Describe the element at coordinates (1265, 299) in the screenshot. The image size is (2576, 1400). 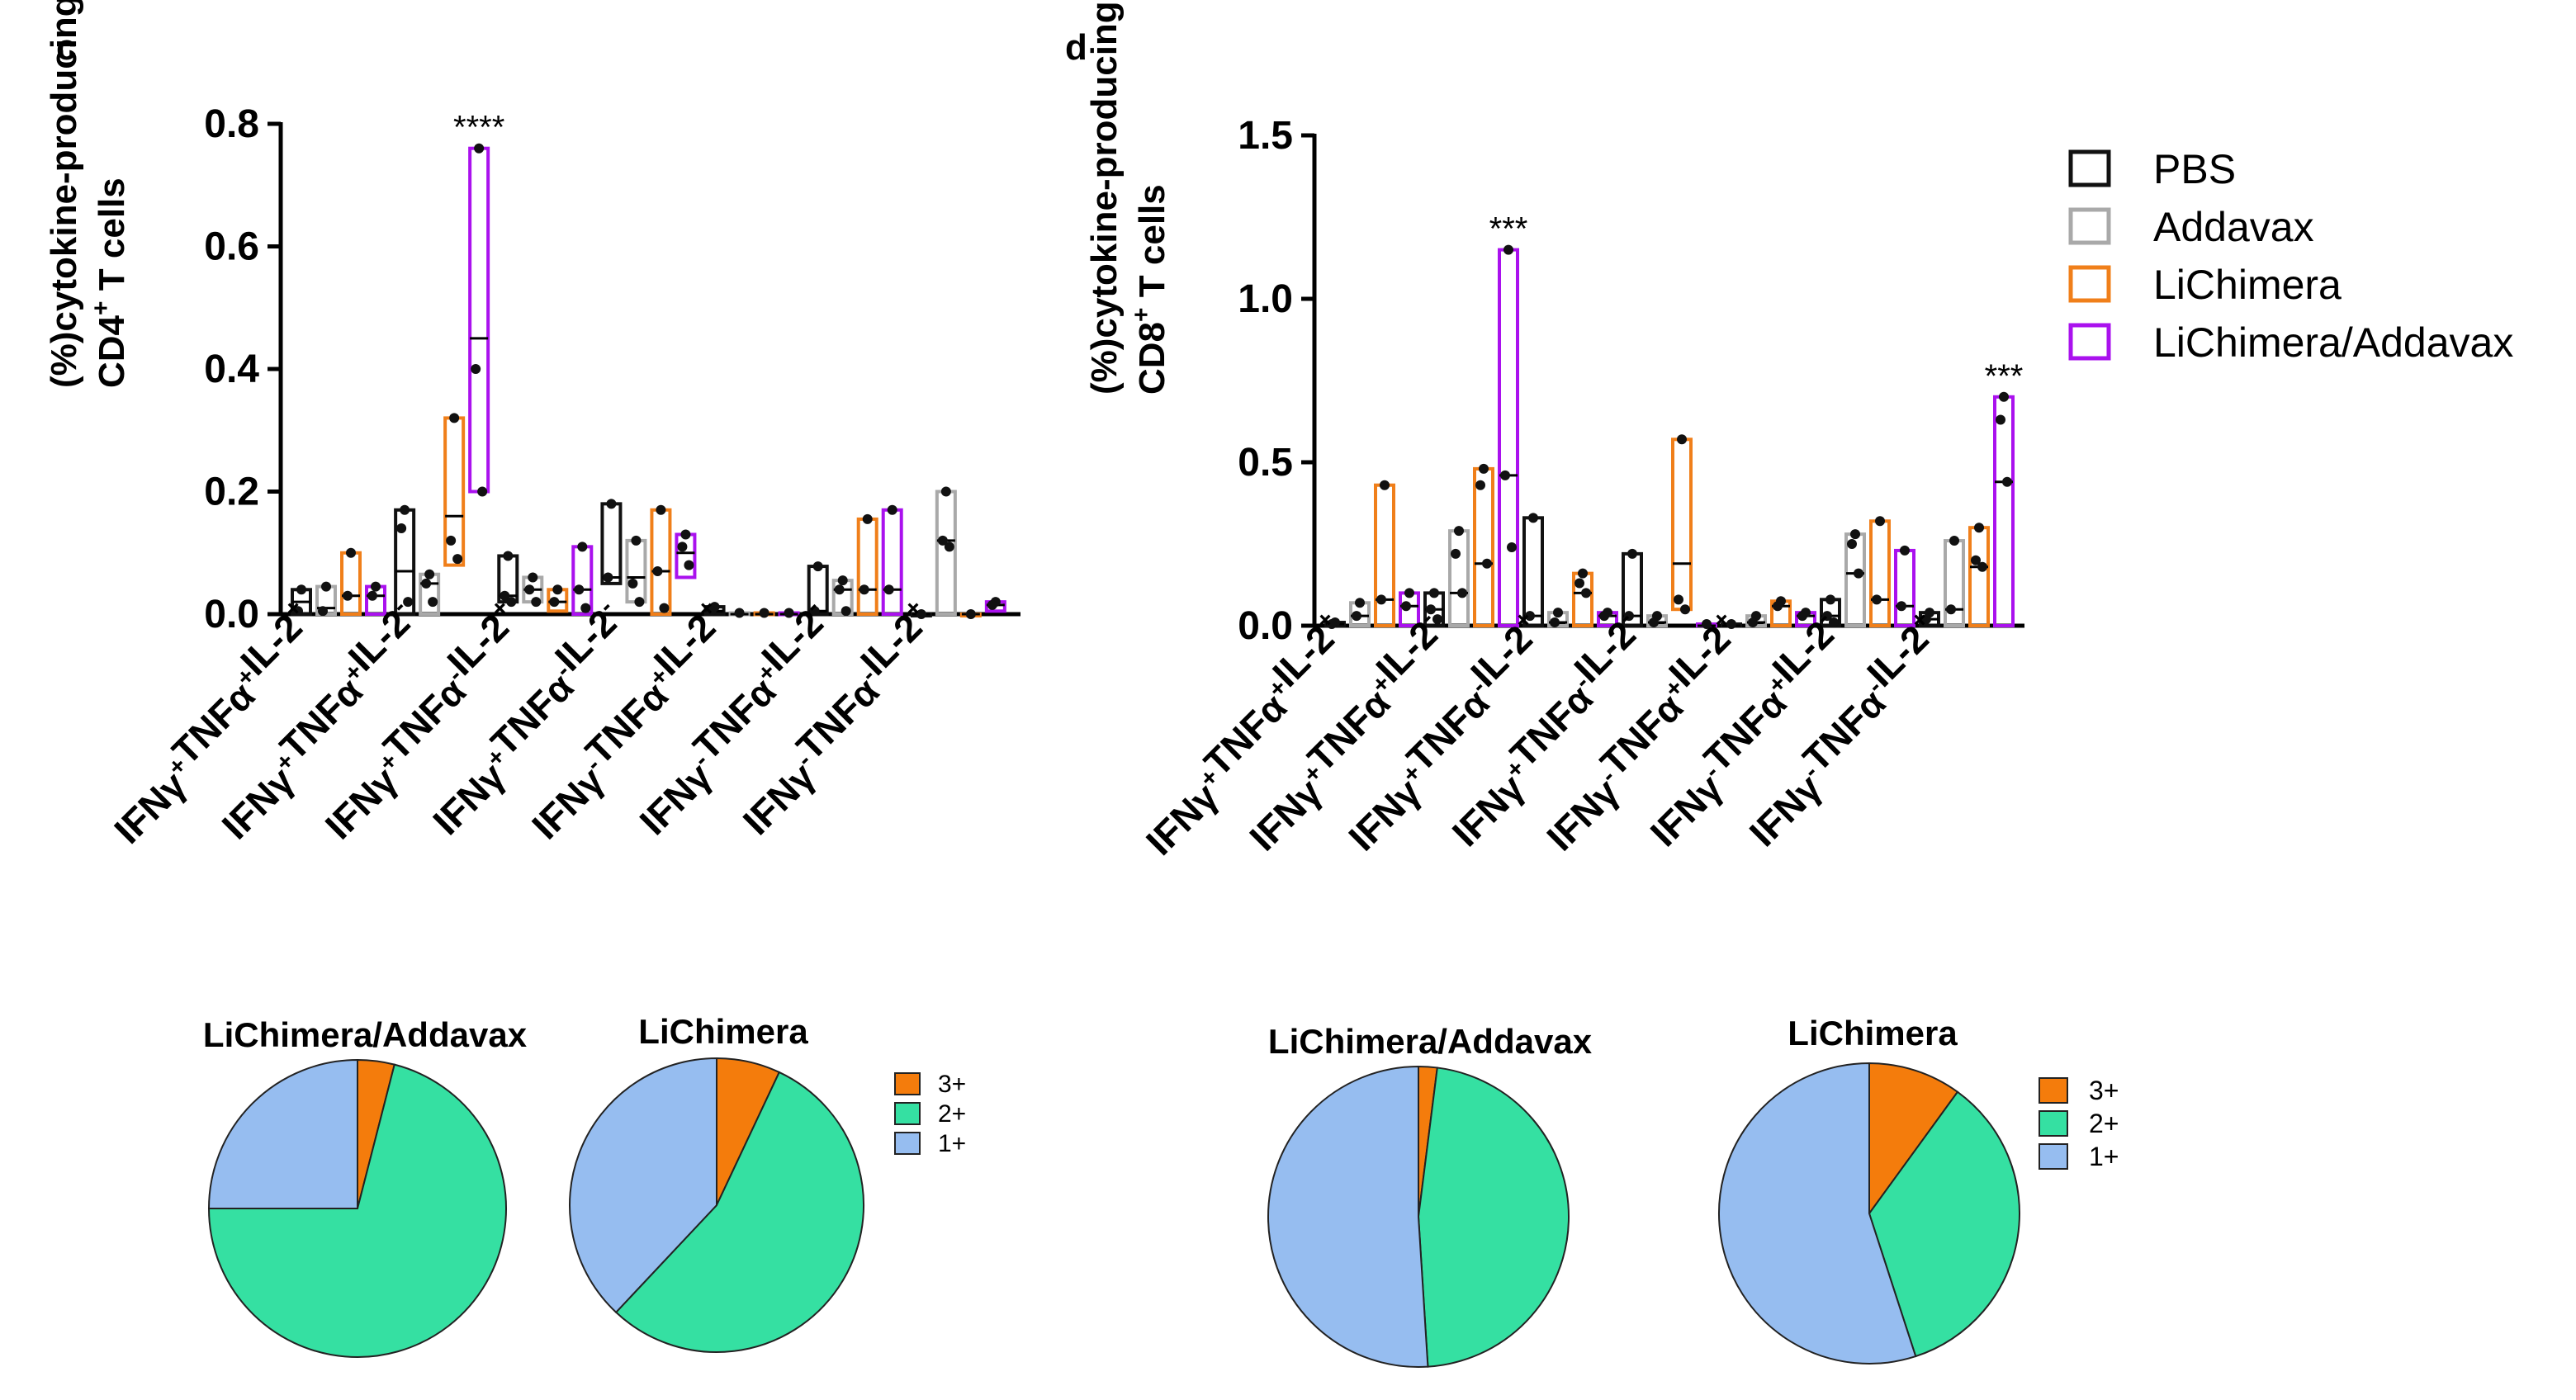
I see `d-ytick-label: 1.0` at that location.